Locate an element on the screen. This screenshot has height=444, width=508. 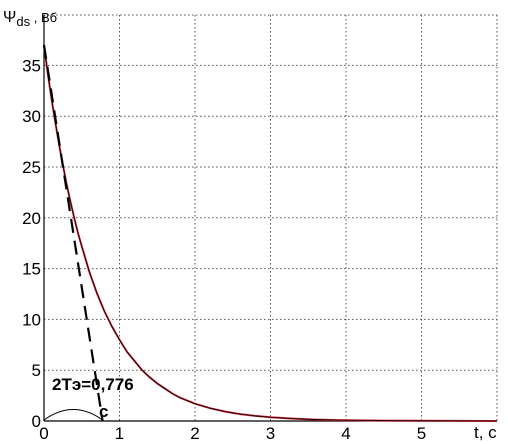
annotation-unit: с is located at coordinates (103, 411).